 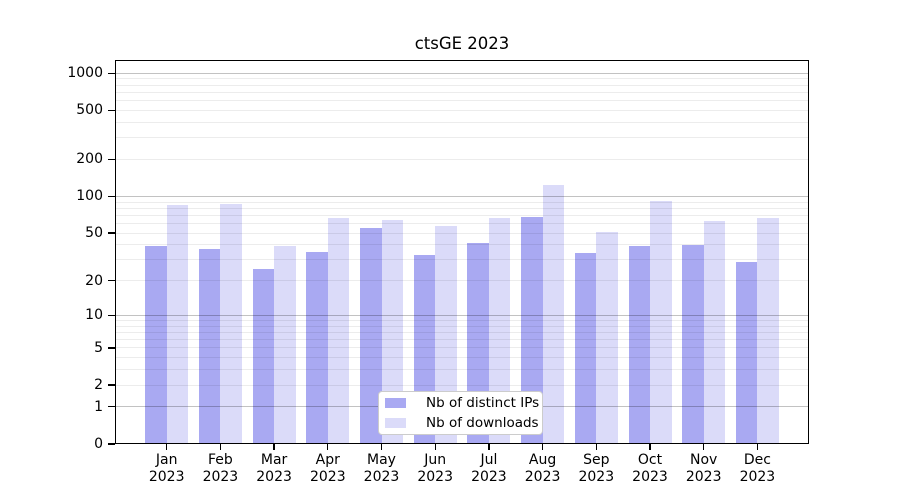 I want to click on bar-downloads-jan, so click(x=177, y=324).